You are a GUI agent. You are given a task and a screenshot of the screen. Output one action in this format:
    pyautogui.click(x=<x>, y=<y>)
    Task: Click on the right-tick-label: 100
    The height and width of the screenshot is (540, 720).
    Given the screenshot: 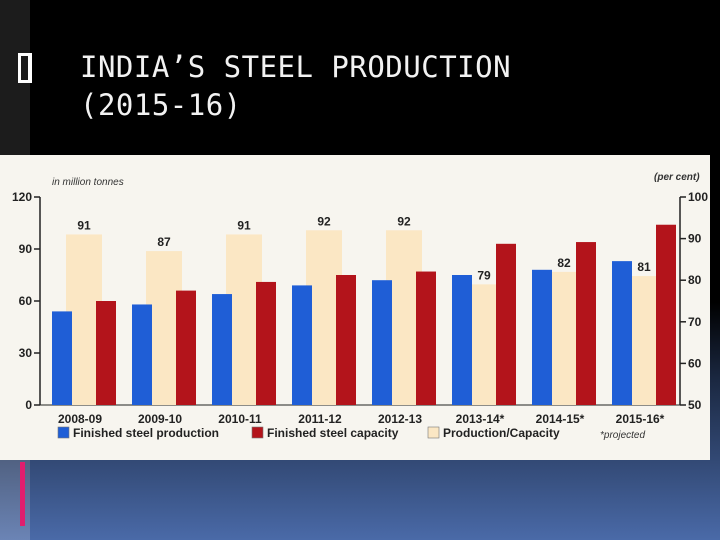 What is the action you would take?
    pyautogui.click(x=698, y=197)
    